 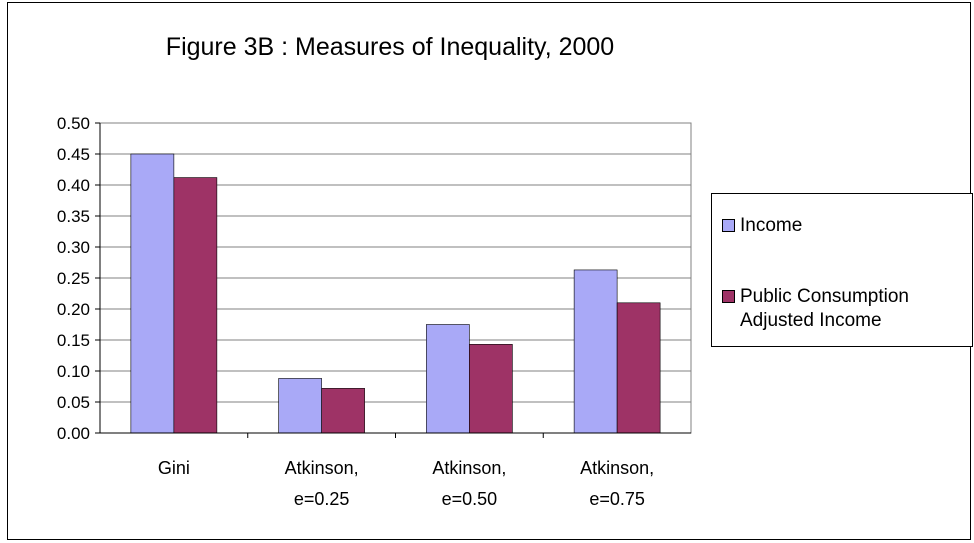 I want to click on legend-label-income: Income, so click(x=771, y=225).